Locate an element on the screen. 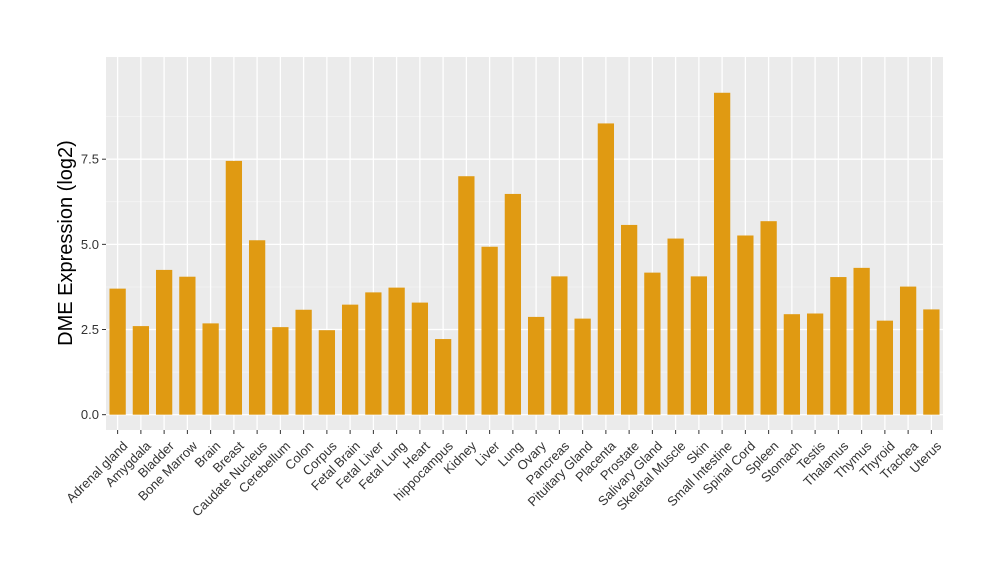 Image resolution: width=1000 pixels, height=585 pixels. bar-spleen is located at coordinates (768, 318).